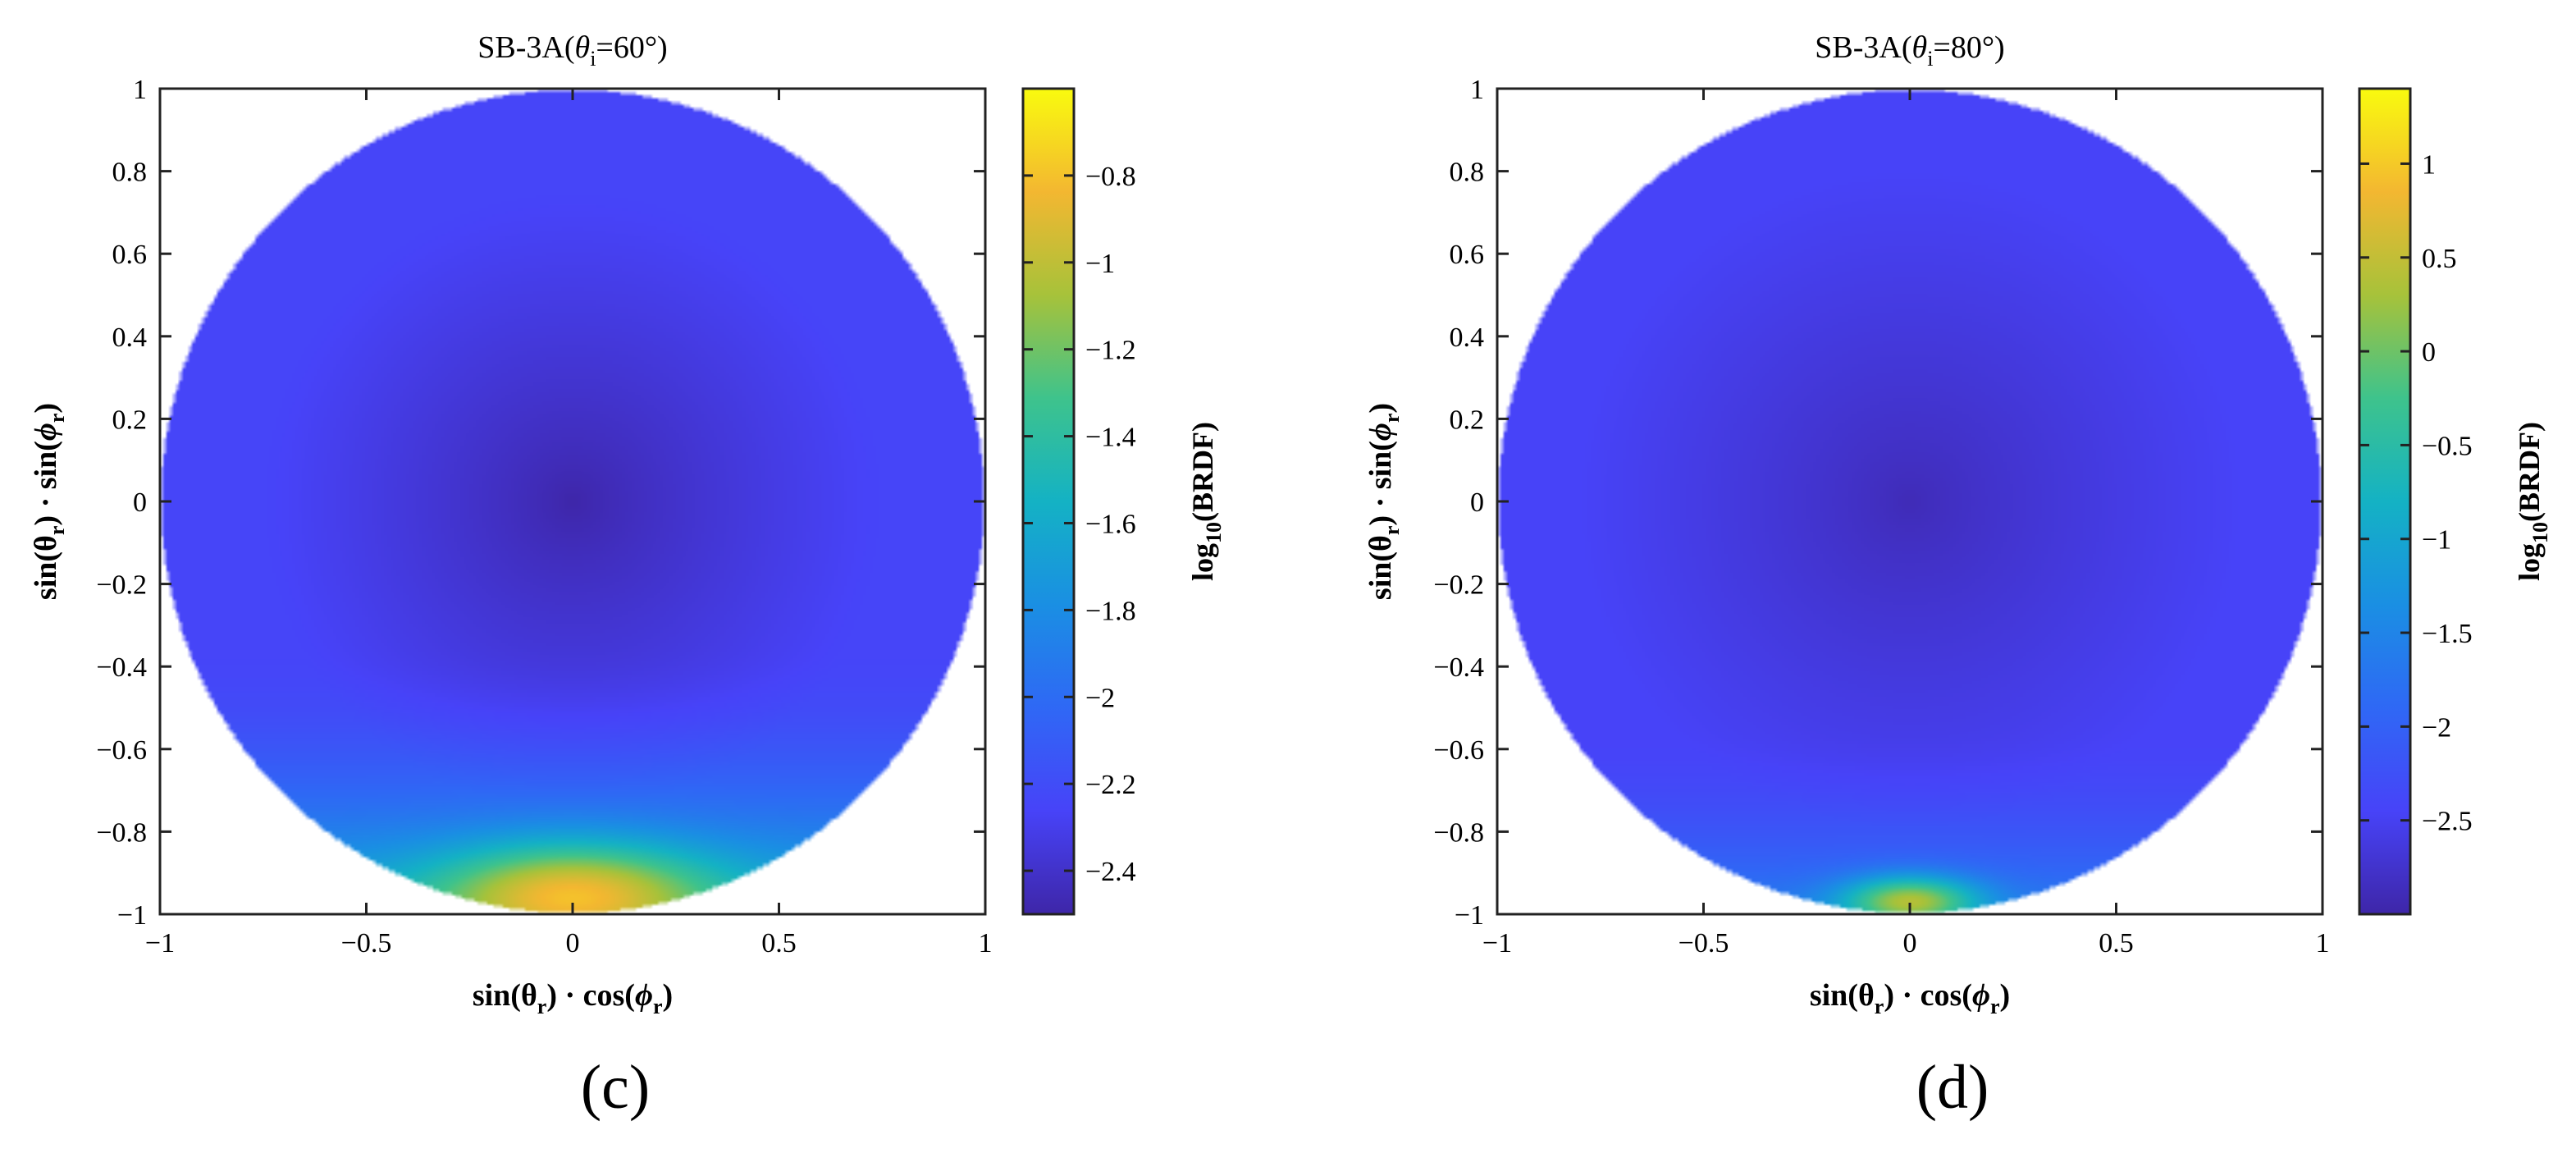  Describe the element at coordinates (1910, 998) in the screenshot. I see `panel-d-xlabel: sin(θr) · cos(ϕr)` at that location.